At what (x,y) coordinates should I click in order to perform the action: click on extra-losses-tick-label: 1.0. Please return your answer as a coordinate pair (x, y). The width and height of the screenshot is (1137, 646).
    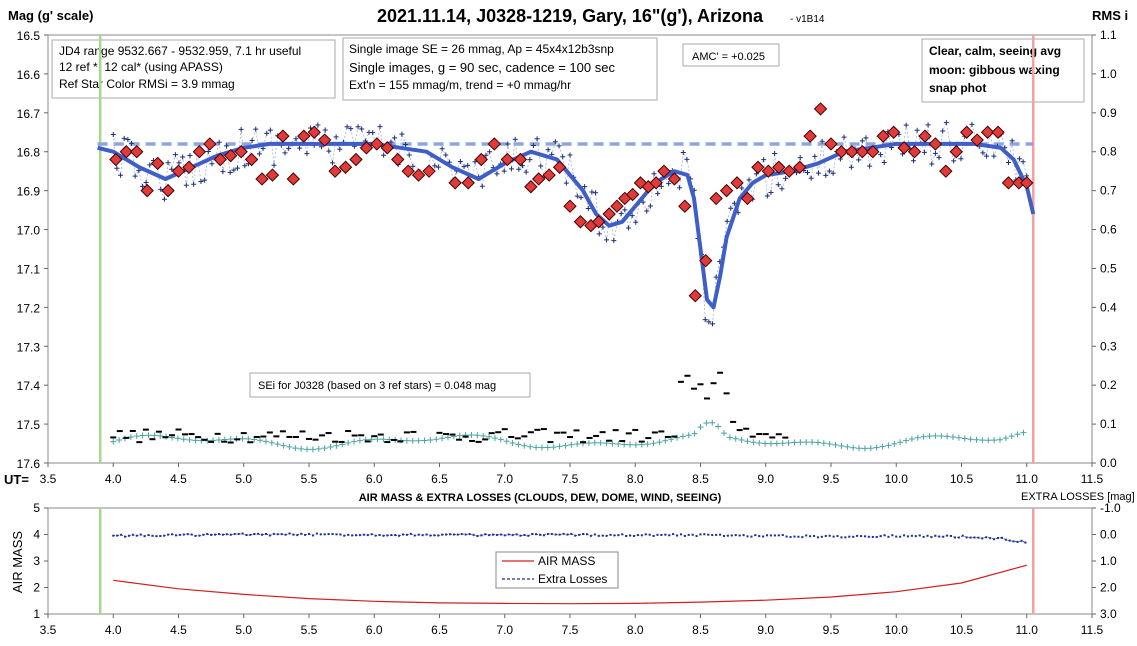
    Looking at the image, I should click on (1108, 561).